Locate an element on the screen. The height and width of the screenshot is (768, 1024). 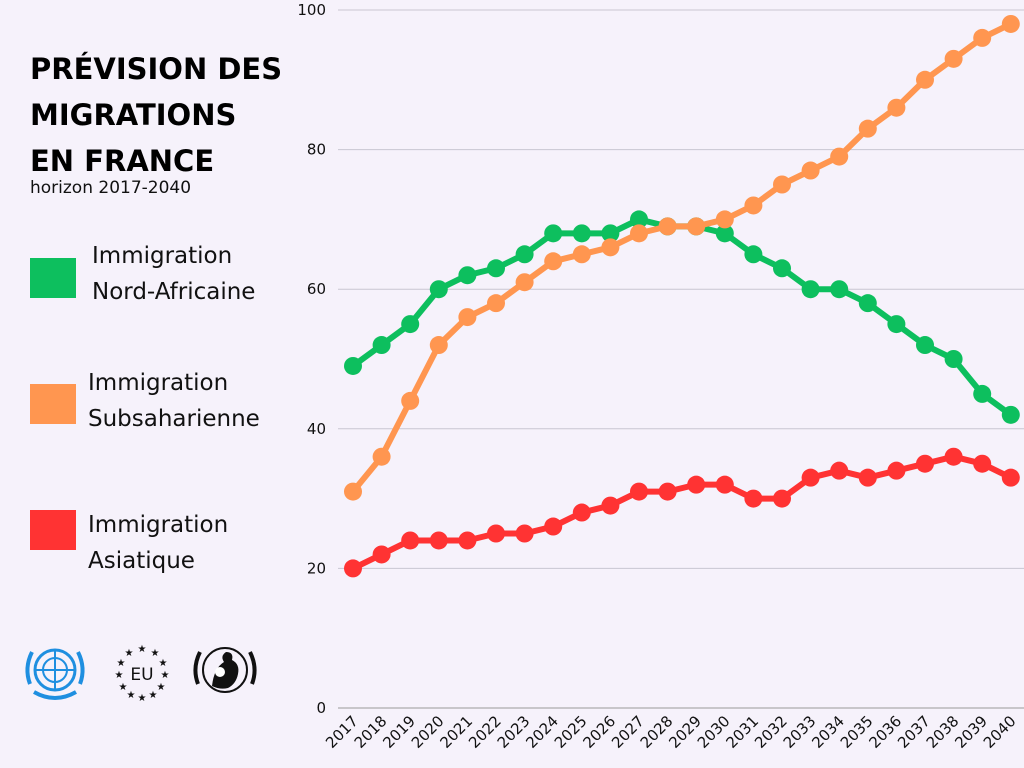
x-tick-label: 2034 is located at coordinates (828, 732).